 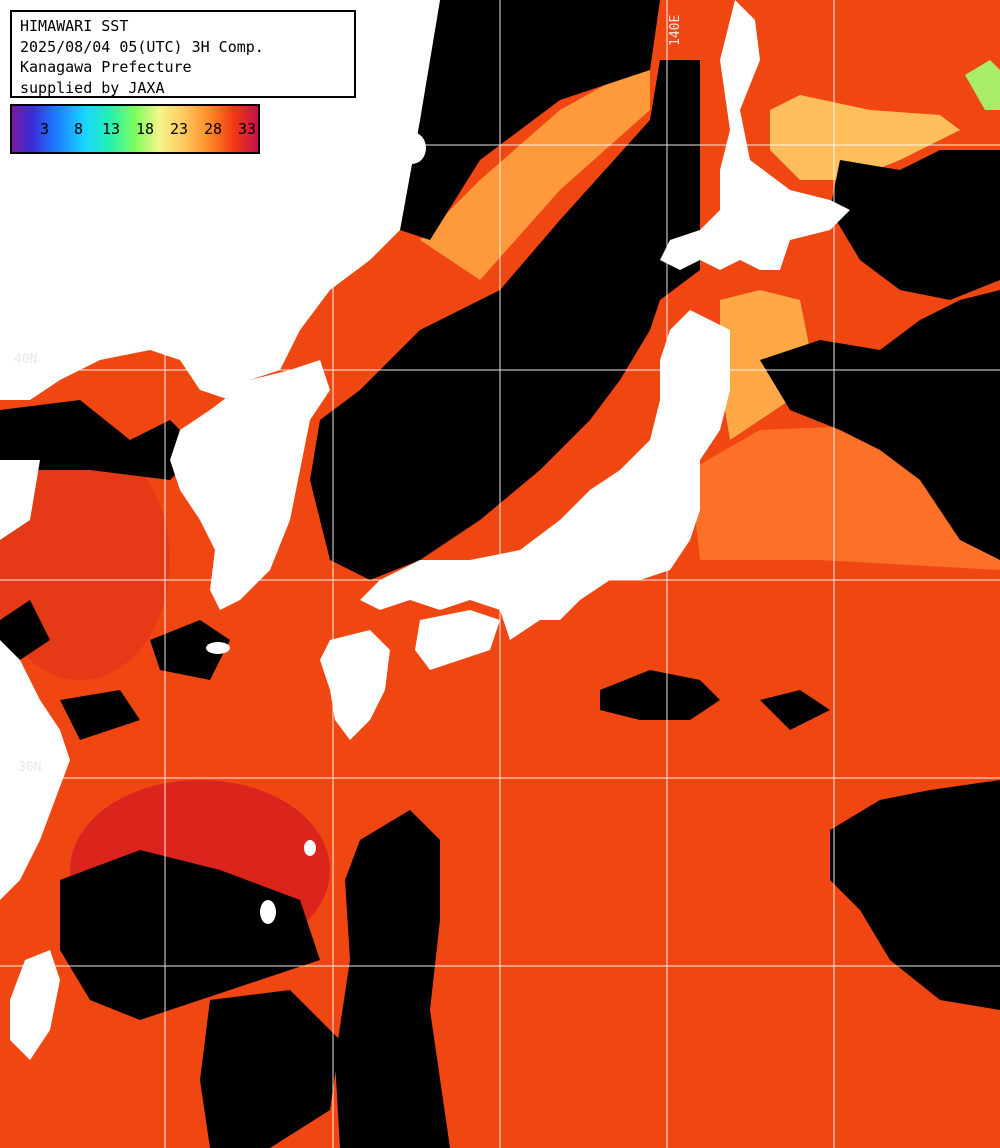 I want to click on product-title: HIMAWARI SST, so click(x=74, y=26).